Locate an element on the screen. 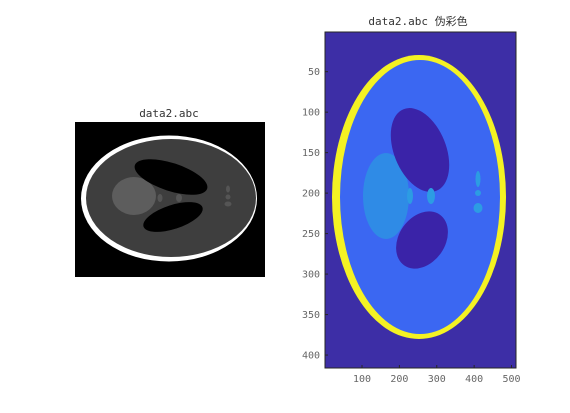 The width and height of the screenshot is (570, 413). grayscale-left-blob is located at coordinates (134, 196).